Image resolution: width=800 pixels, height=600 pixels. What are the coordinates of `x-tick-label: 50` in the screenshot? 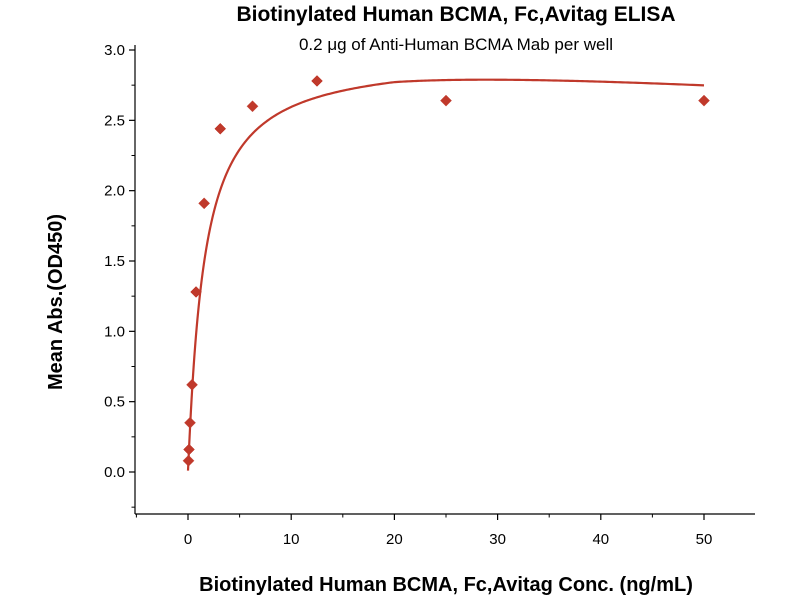 It's located at (704, 539).